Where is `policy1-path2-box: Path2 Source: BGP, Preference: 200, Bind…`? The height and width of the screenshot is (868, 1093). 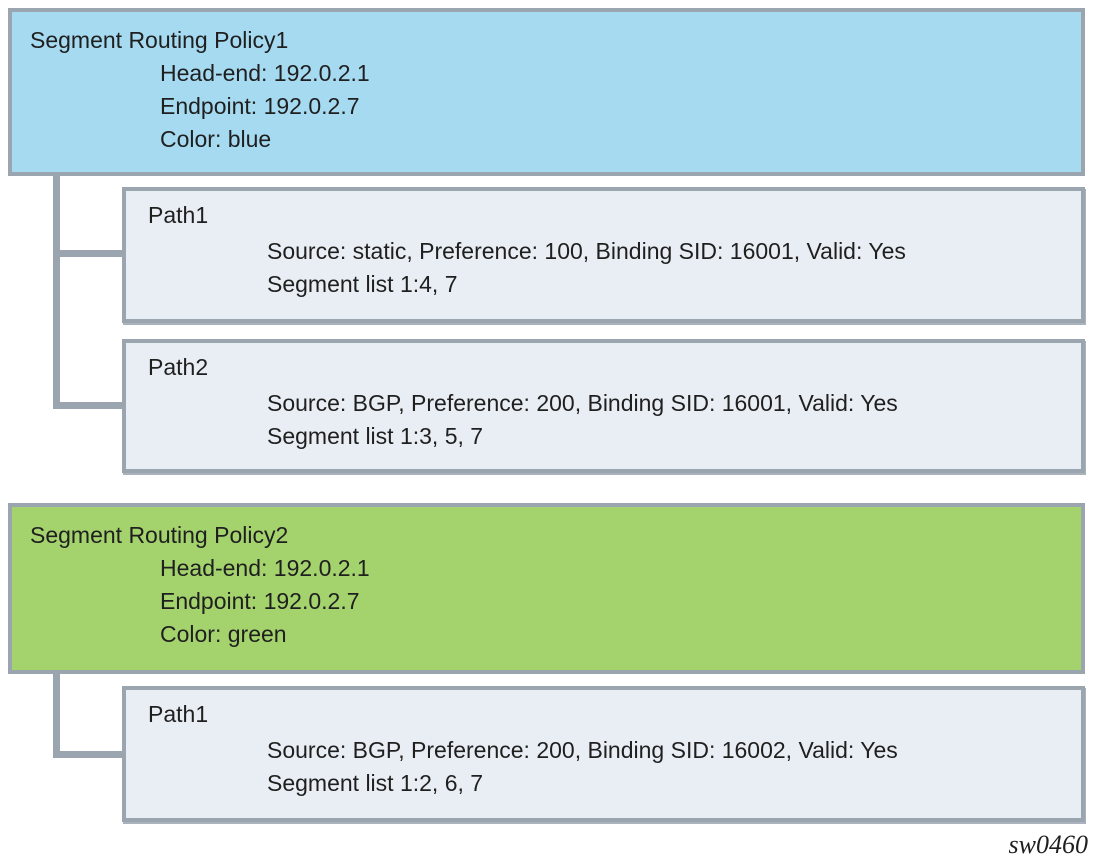 policy1-path2-box: Path2 Source: BGP, Preference: 200, Bind… is located at coordinates (603, 406).